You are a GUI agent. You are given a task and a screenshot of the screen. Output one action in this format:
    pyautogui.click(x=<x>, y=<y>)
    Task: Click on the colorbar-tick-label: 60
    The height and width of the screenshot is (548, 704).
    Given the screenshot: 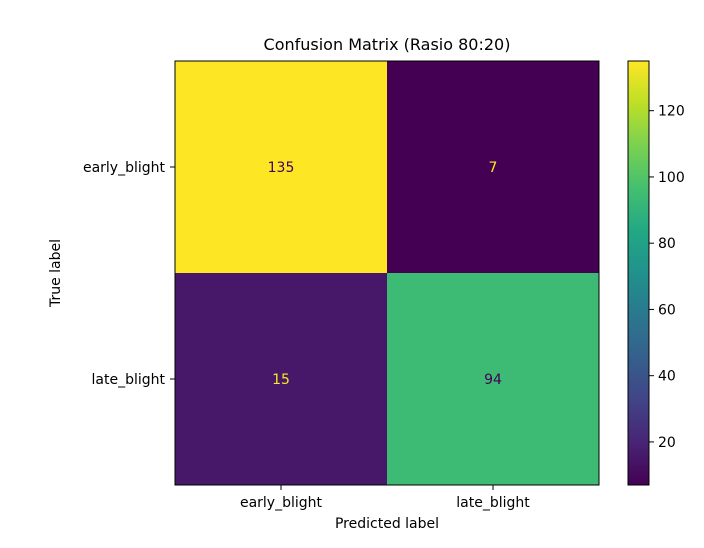 What is the action you would take?
    pyautogui.click(x=667, y=310)
    